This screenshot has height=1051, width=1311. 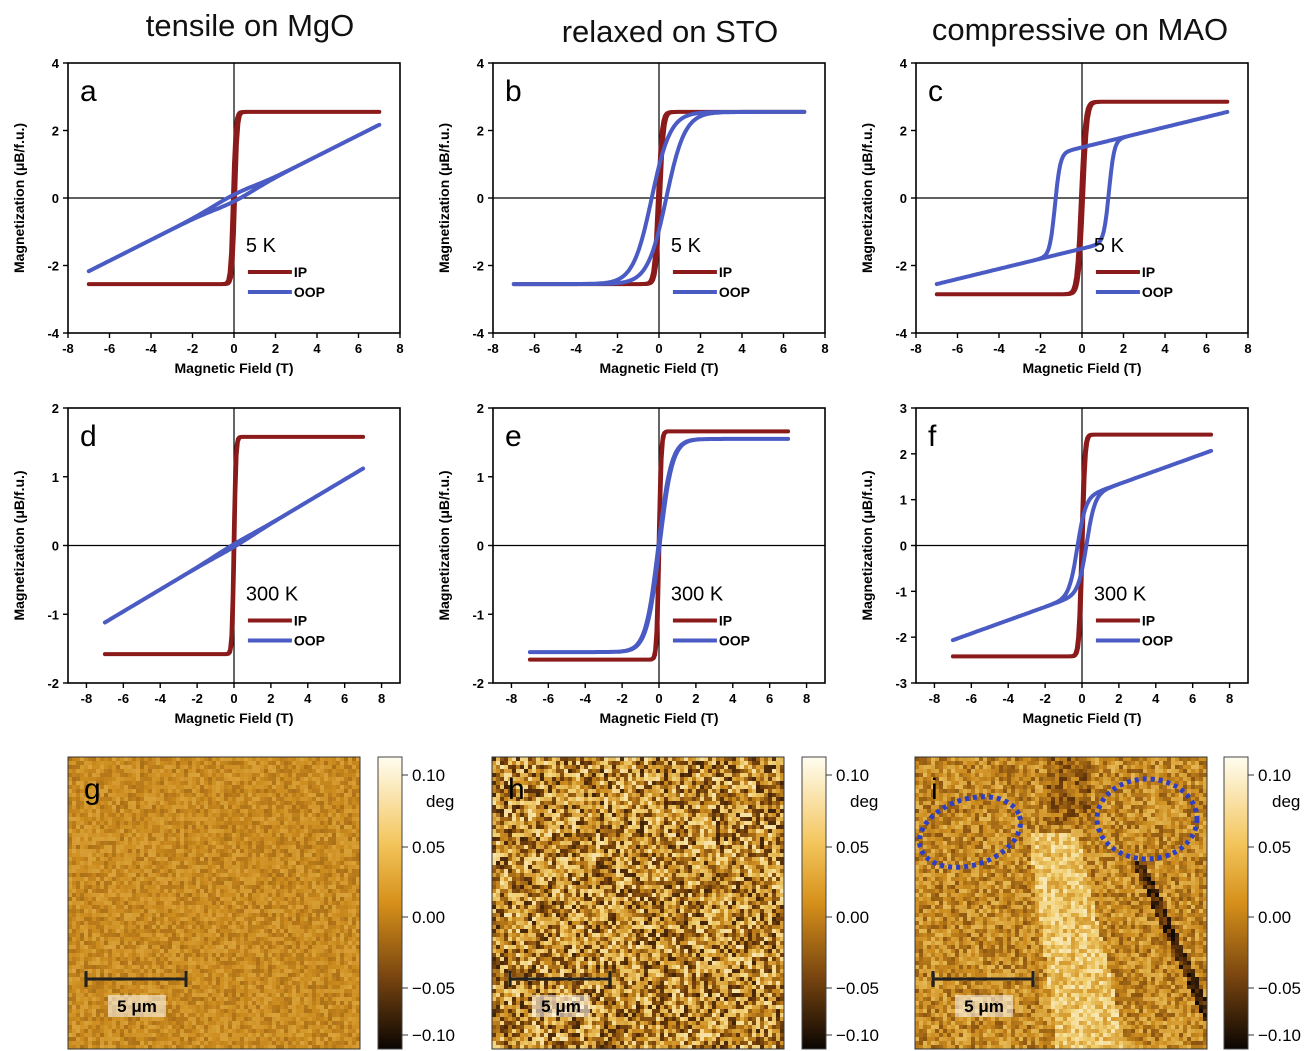 I want to click on panel-label: f, so click(x=932, y=436).